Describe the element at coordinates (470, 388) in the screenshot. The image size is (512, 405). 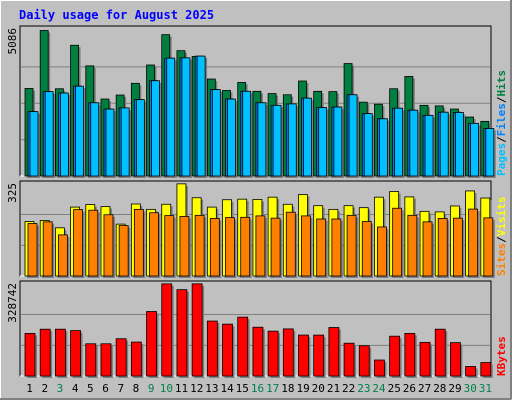
I see `day-label: 30` at that location.